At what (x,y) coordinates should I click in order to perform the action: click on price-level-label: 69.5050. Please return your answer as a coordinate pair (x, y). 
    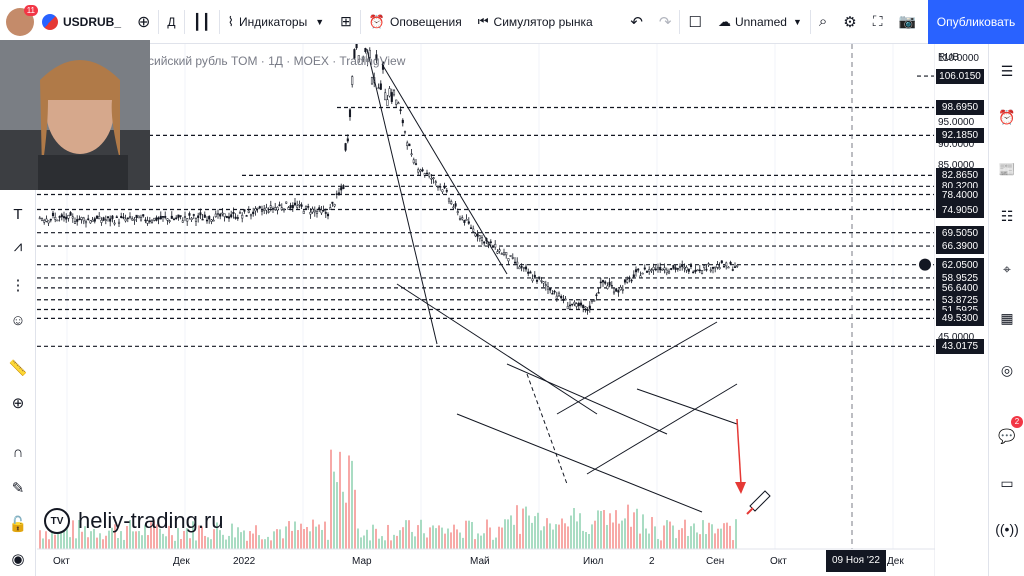
    Looking at the image, I should click on (960, 233).